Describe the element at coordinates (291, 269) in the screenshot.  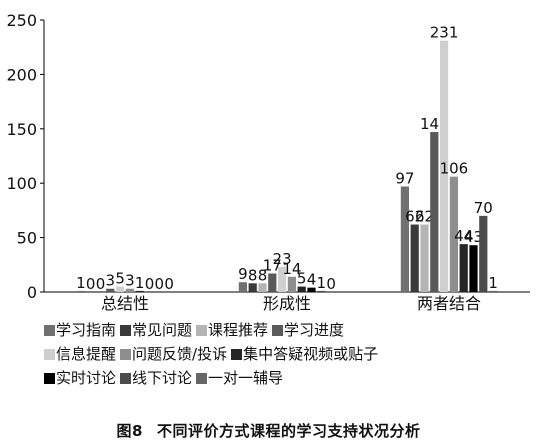
I see `bar-data-label: 14` at that location.